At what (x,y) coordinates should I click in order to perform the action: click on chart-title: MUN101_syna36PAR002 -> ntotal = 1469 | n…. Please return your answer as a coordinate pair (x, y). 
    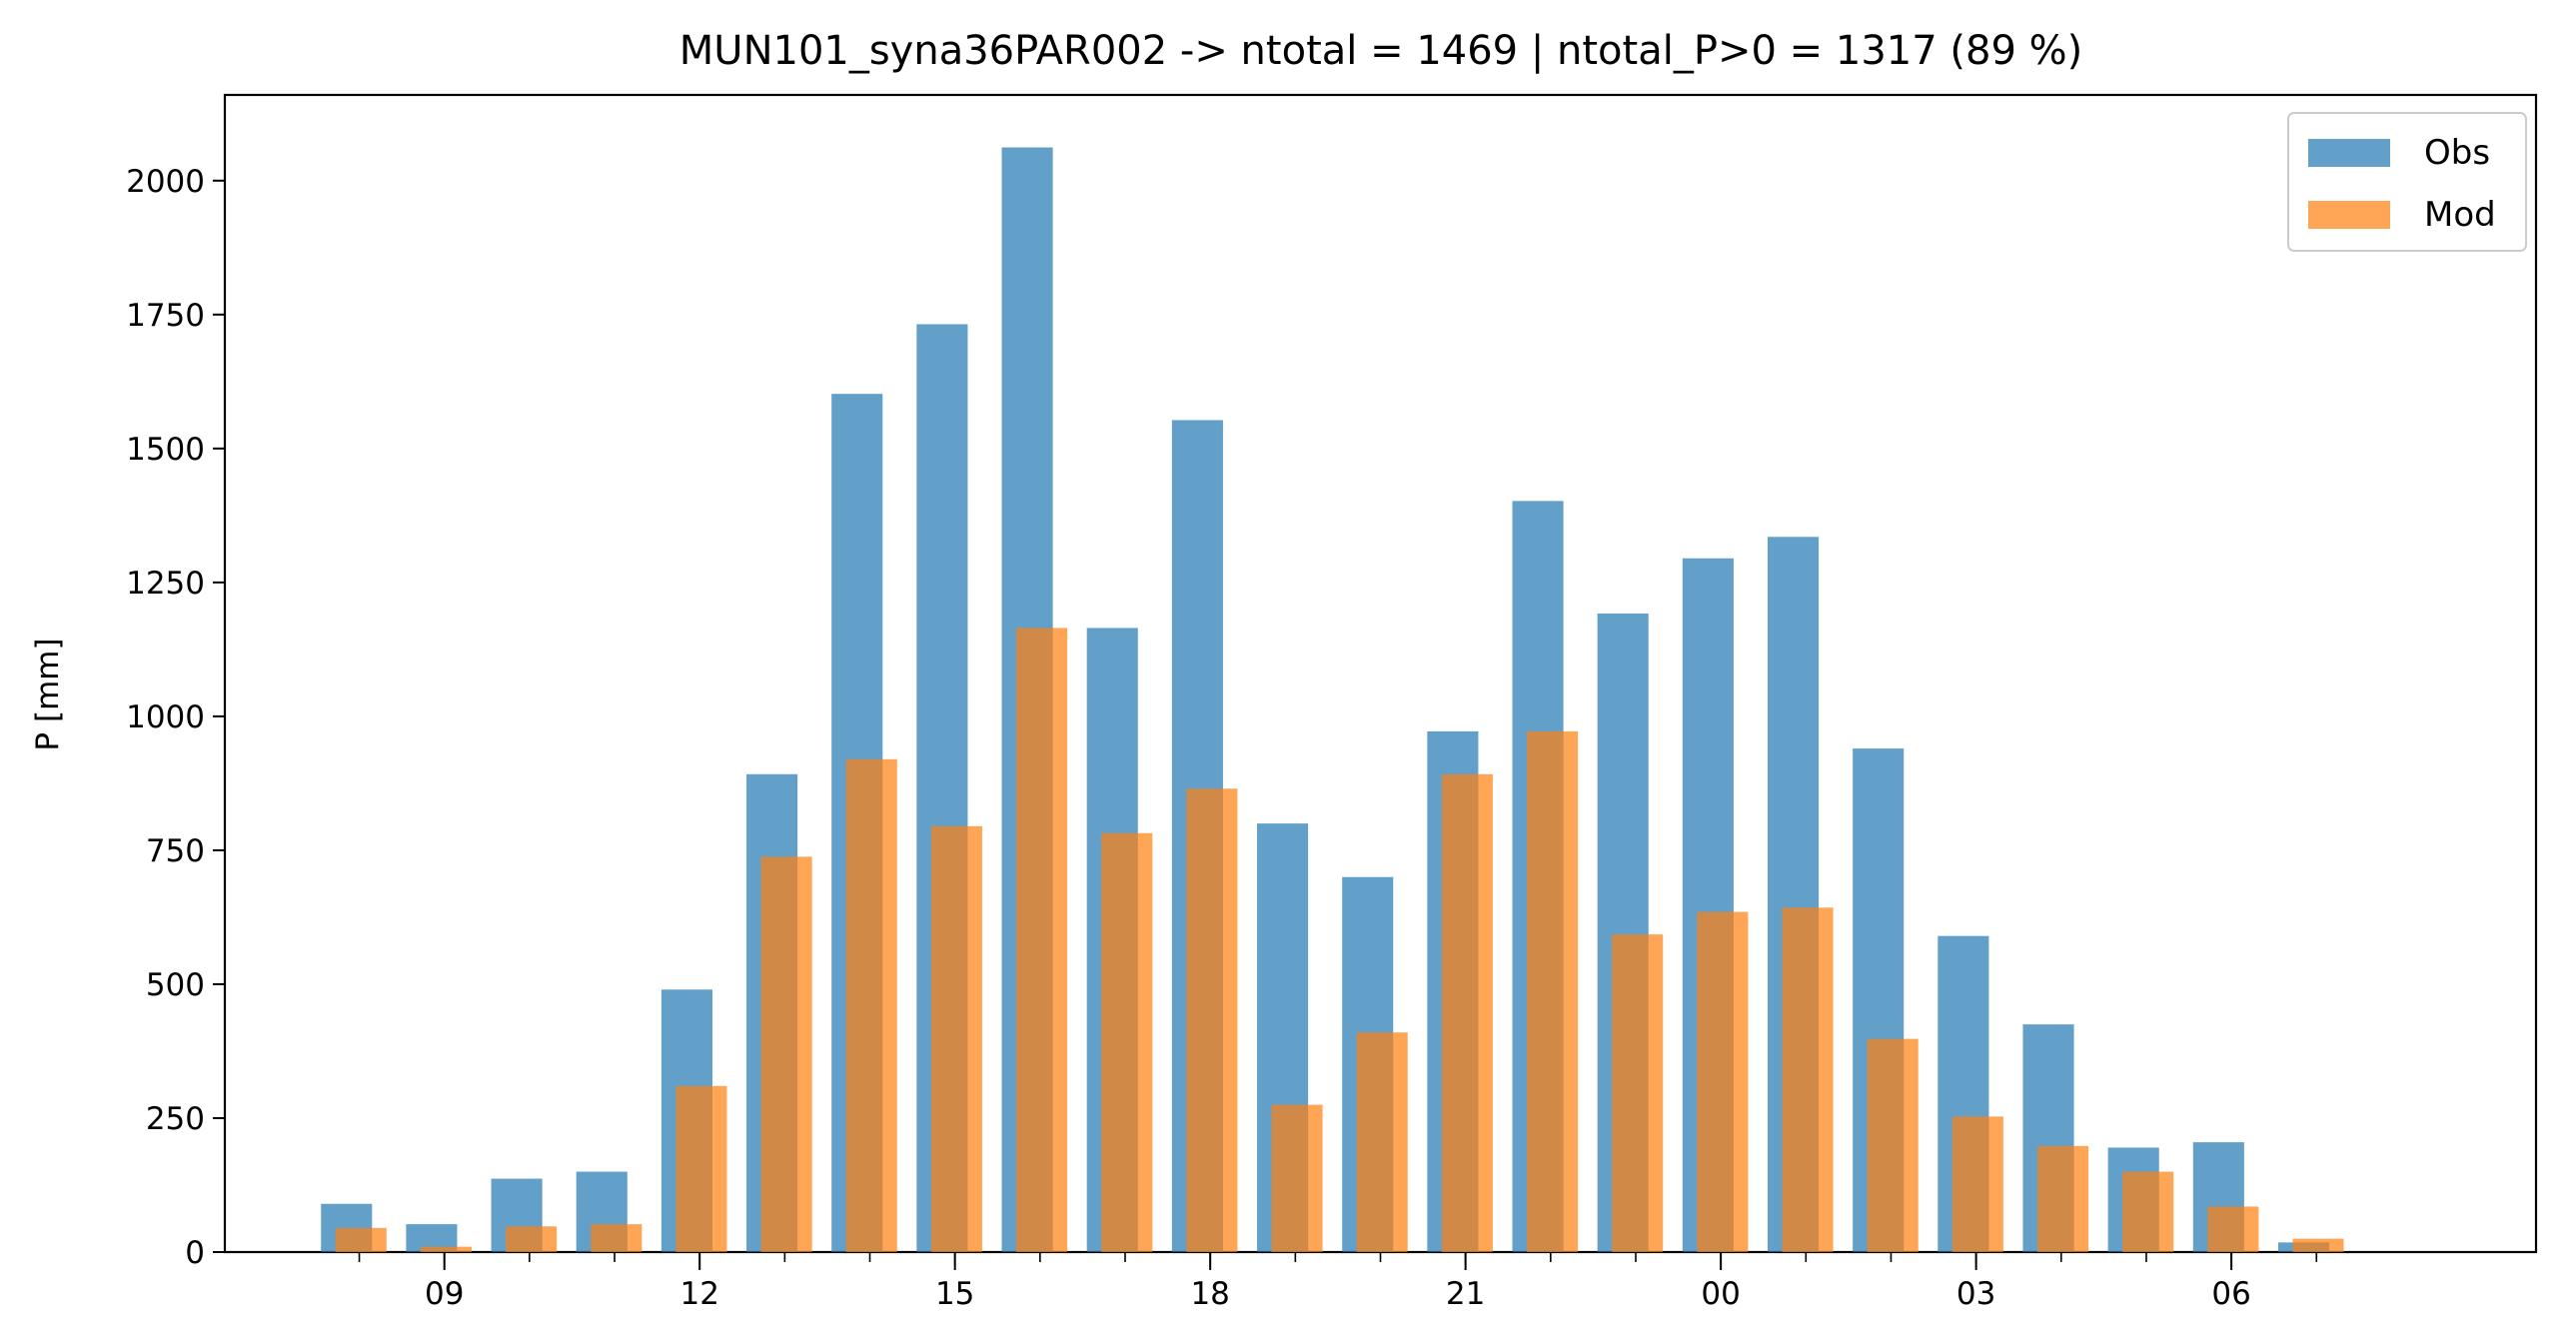
    Looking at the image, I should click on (1380, 51).